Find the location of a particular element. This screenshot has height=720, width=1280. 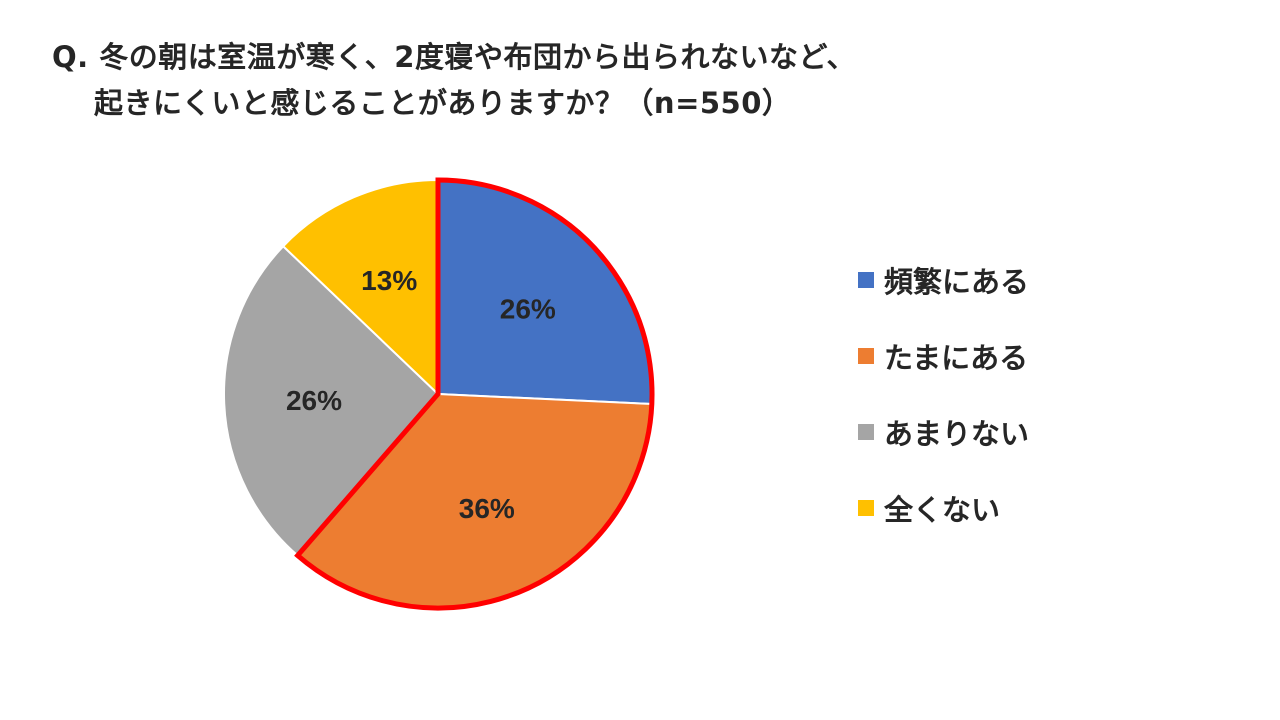

legend-item: たまにある is located at coordinates (943, 356).